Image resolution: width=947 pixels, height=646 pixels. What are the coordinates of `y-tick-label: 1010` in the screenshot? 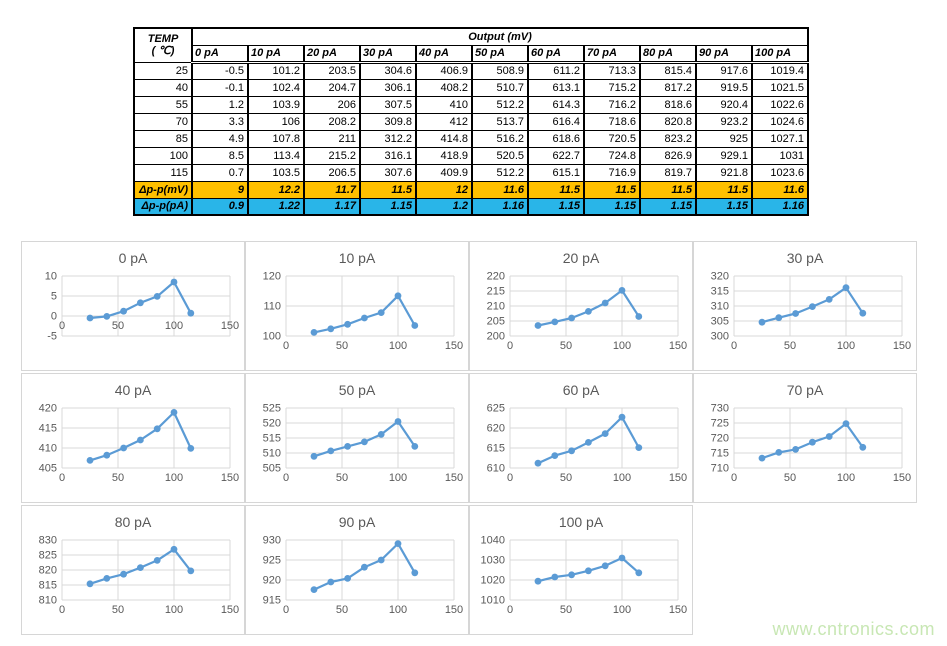 It's located at (493, 601).